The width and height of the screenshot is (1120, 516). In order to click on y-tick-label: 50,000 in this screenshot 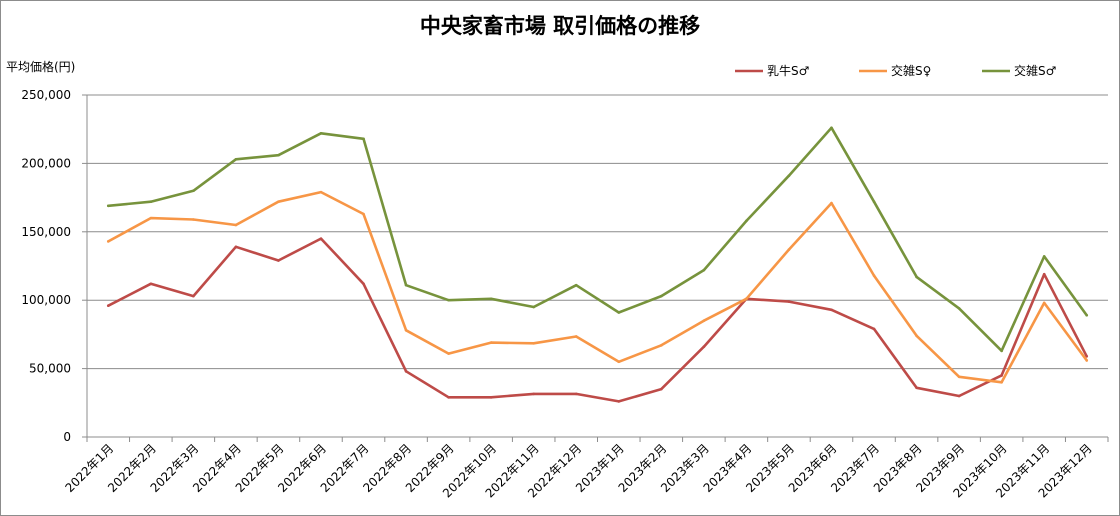, I will do `click(50, 369)`.